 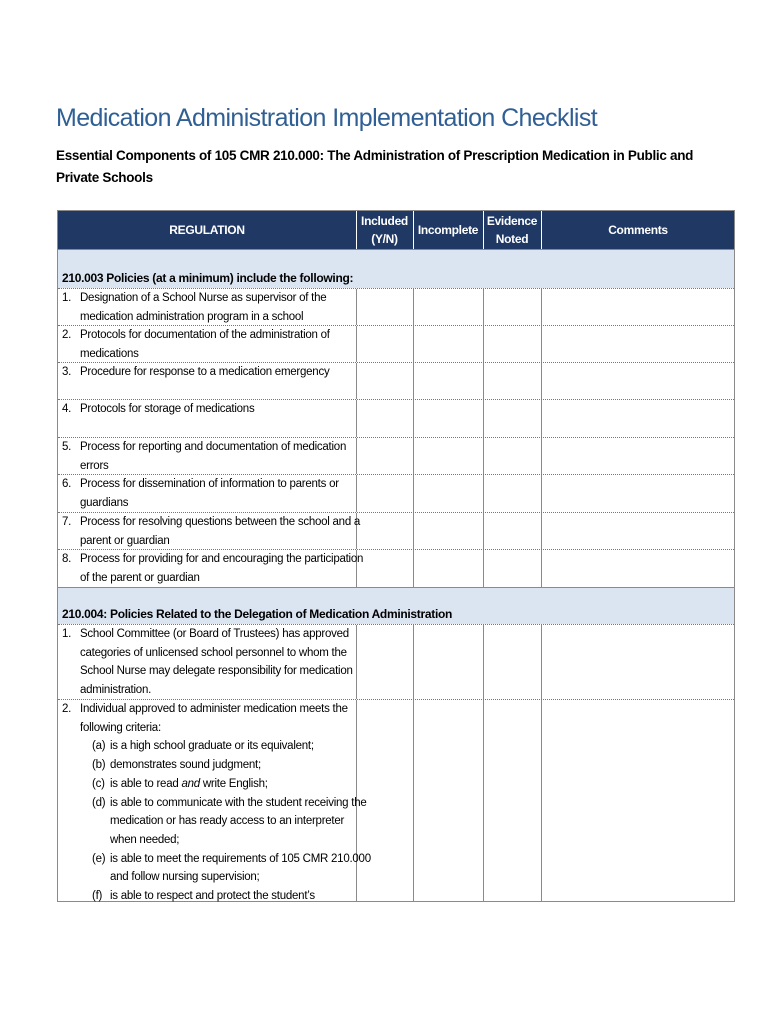 What do you see at coordinates (448, 230) in the screenshot?
I see `header-cell: Incomplete` at bounding box center [448, 230].